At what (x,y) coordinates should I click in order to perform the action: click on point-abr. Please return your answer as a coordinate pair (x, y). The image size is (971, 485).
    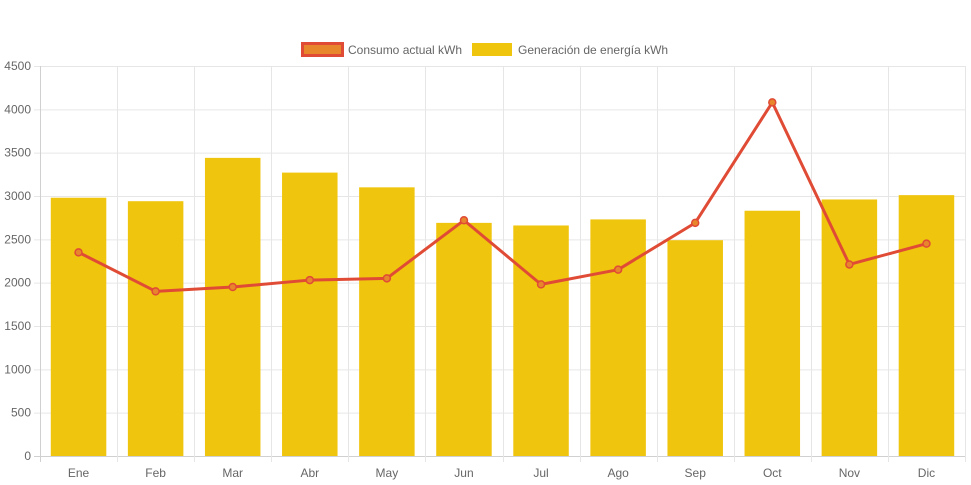
    Looking at the image, I should click on (310, 280).